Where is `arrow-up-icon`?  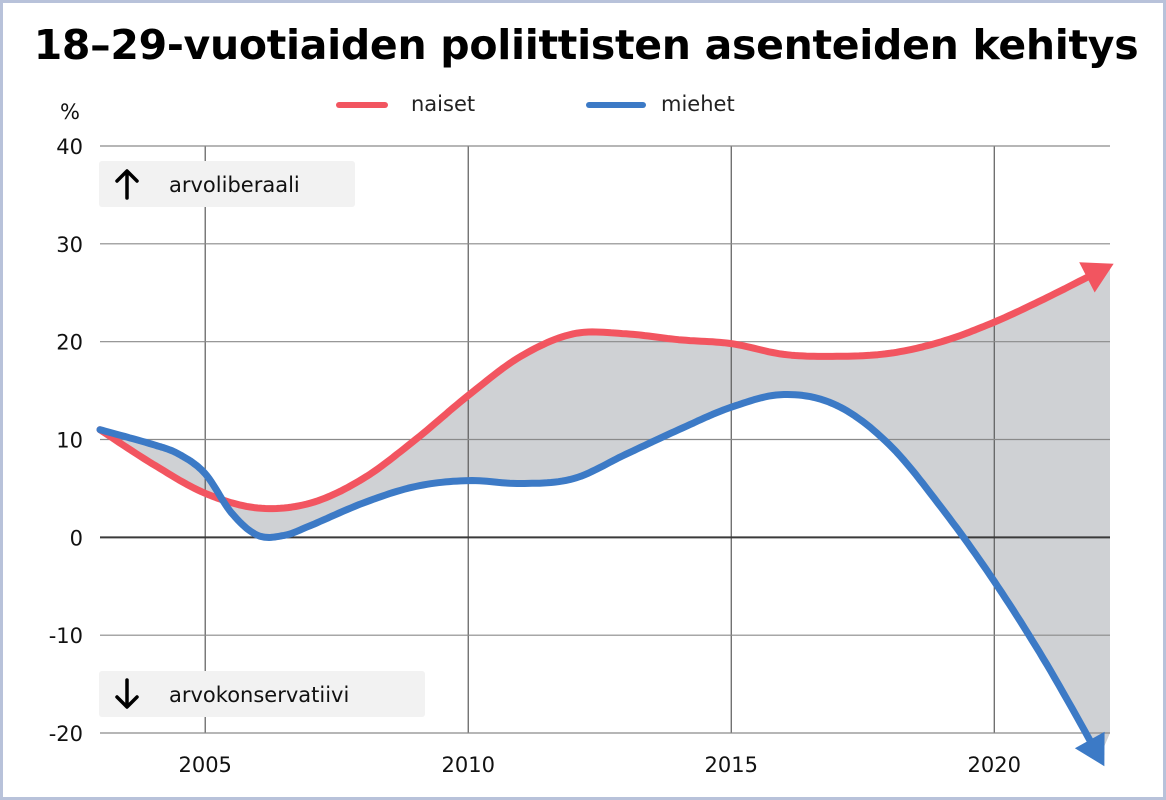
arrow-up-icon is located at coordinates (127, 184).